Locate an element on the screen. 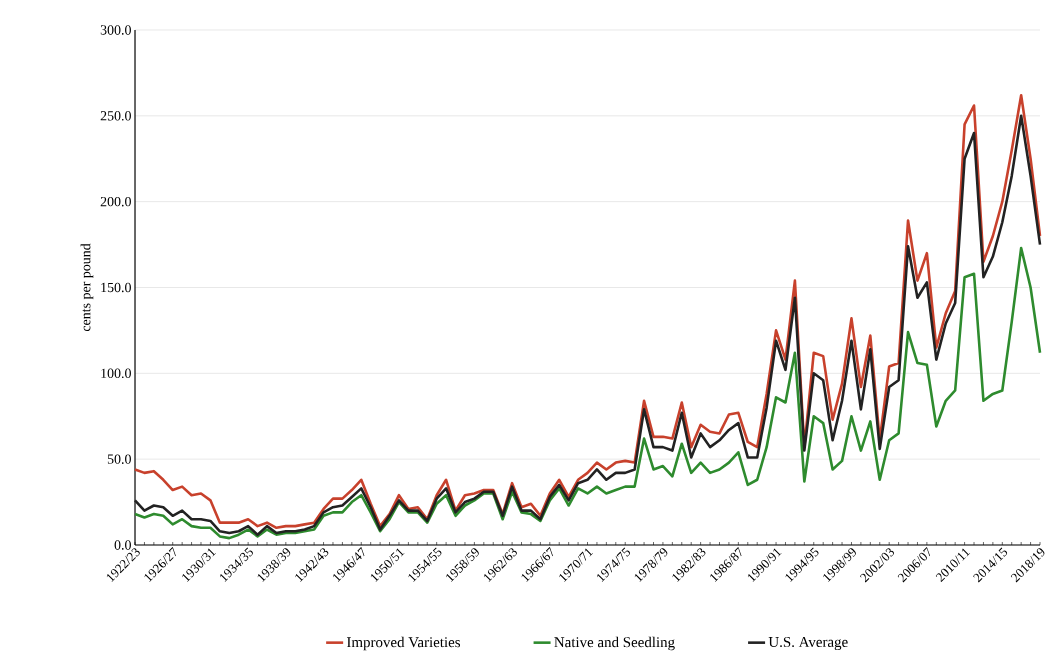 This screenshot has width=1052, height=658. y-tick-label: 150.0 is located at coordinates (116, 287).